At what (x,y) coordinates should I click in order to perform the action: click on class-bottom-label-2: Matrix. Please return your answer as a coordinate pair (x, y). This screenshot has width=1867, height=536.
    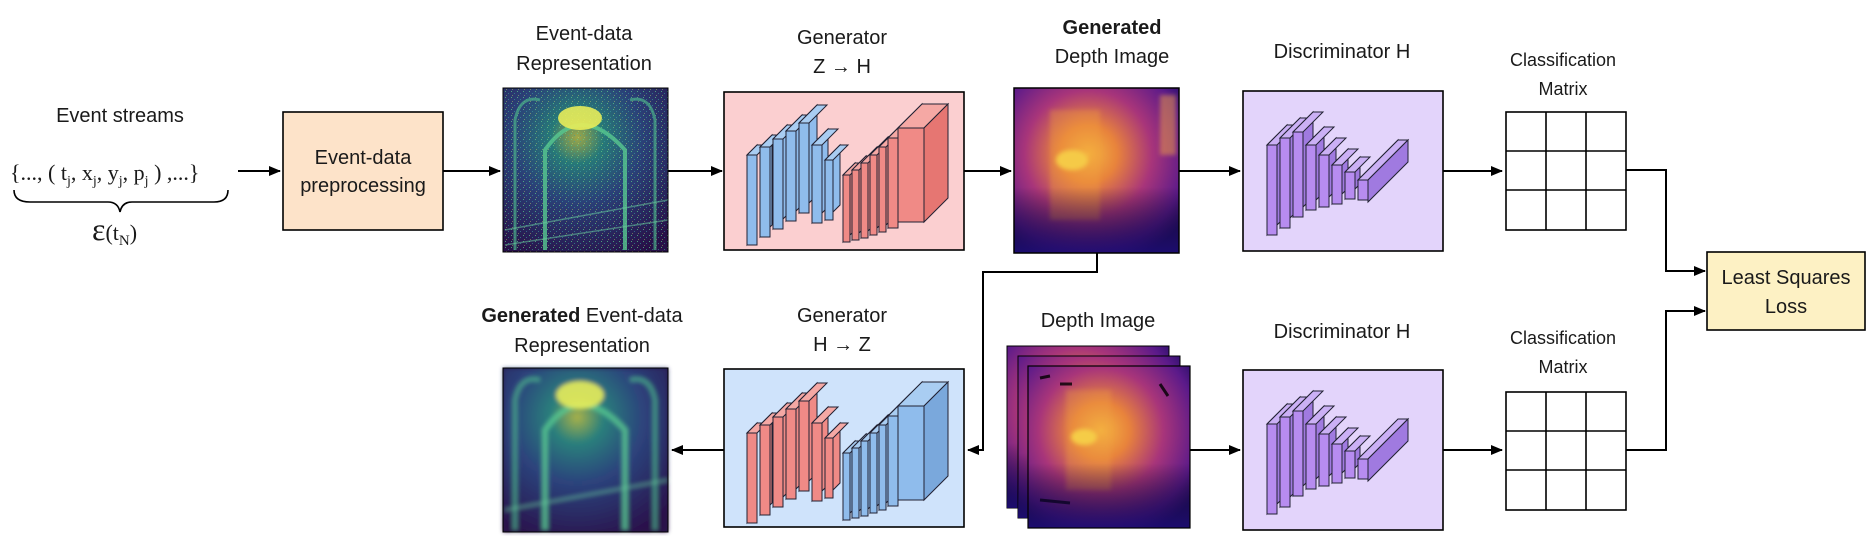
    Looking at the image, I should click on (1563, 367).